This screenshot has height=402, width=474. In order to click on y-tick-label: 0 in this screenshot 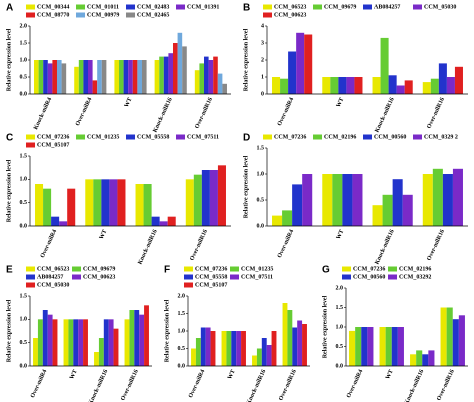, I will do `click(262, 94)`.